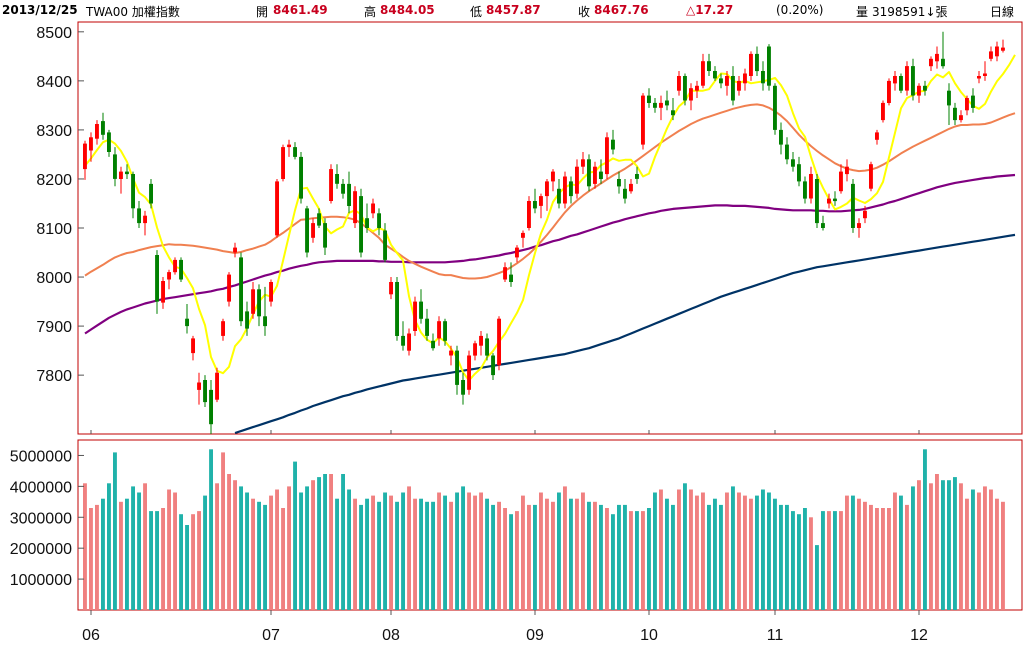  What do you see at coordinates (54, 33) in the screenshot?
I see `price-tick-label: 8500` at bounding box center [54, 33].